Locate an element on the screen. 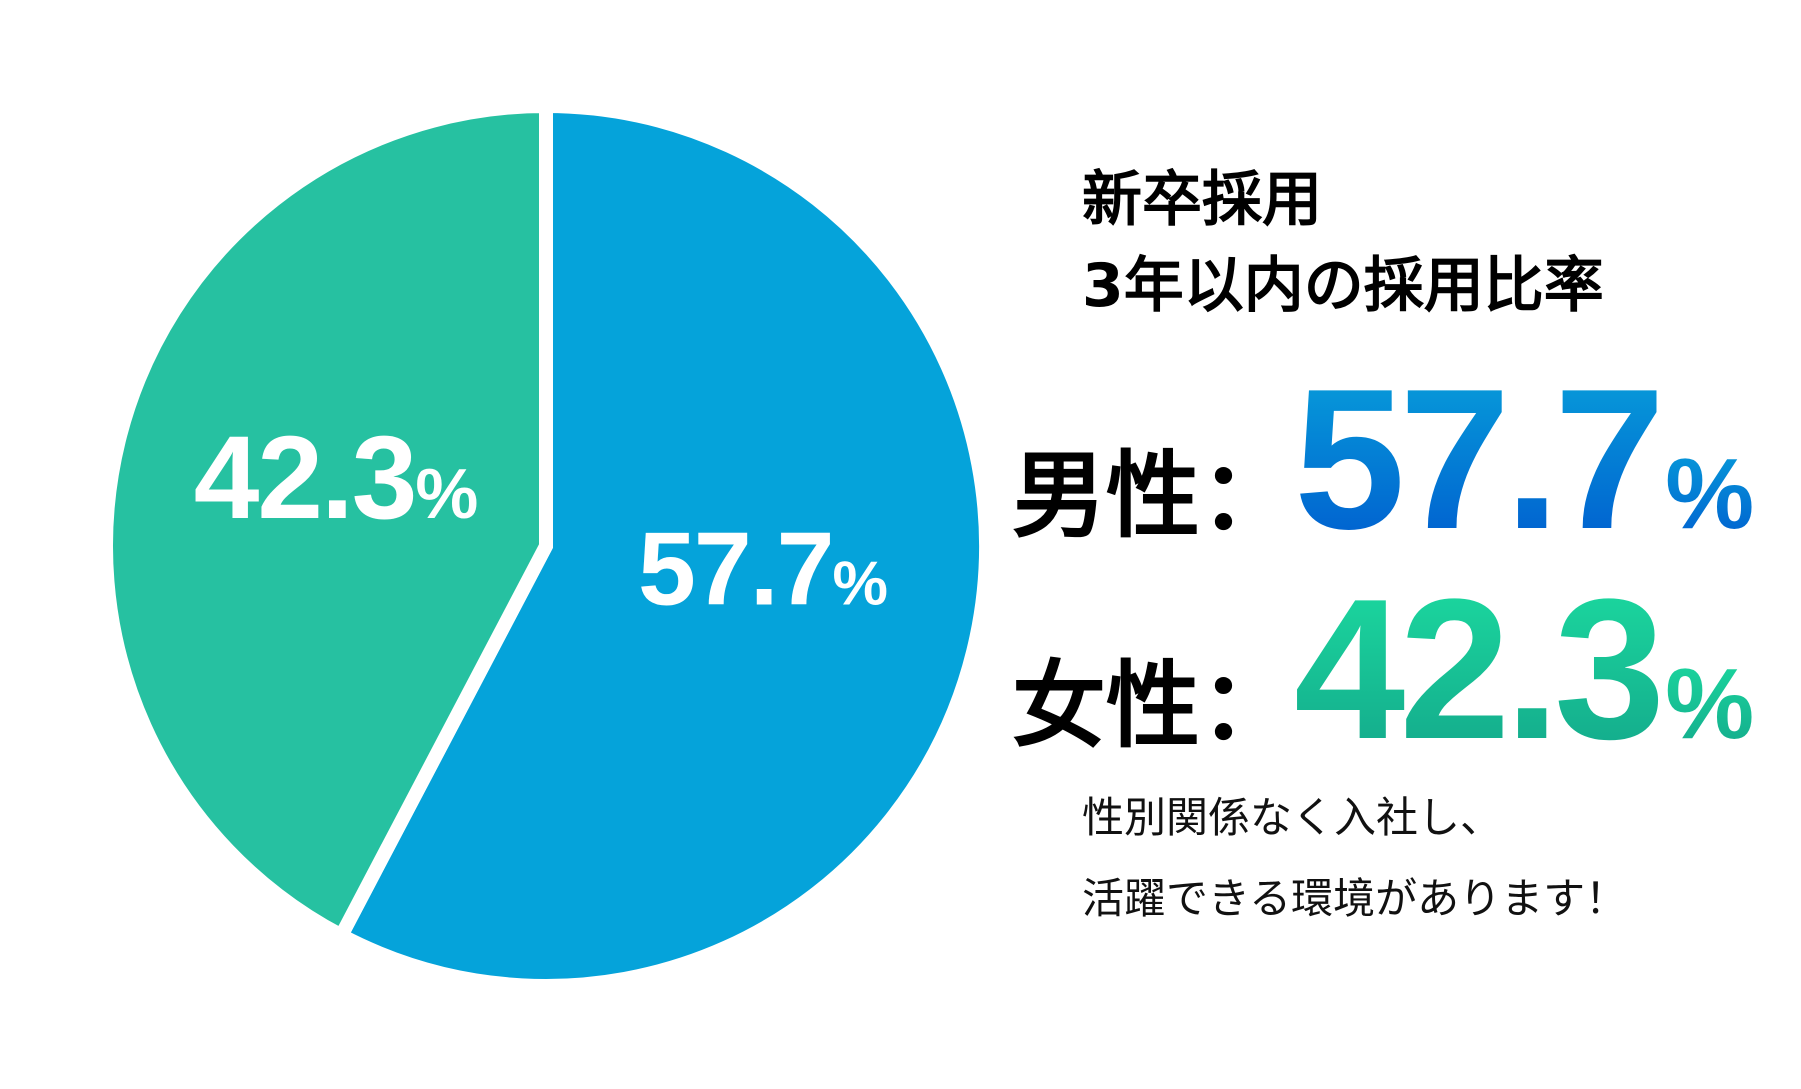 Image resolution: width=1801 pixels, height=1089 pixels. stat-male-value: 57.7 is located at coordinates (1479, 459).